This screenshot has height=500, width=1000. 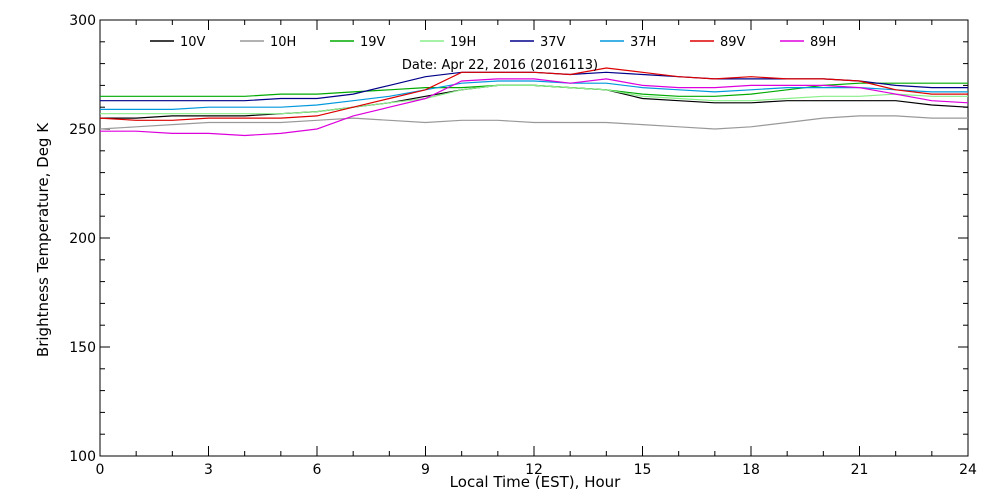 I want to click on x-tick-label: 3, so click(x=208, y=470).